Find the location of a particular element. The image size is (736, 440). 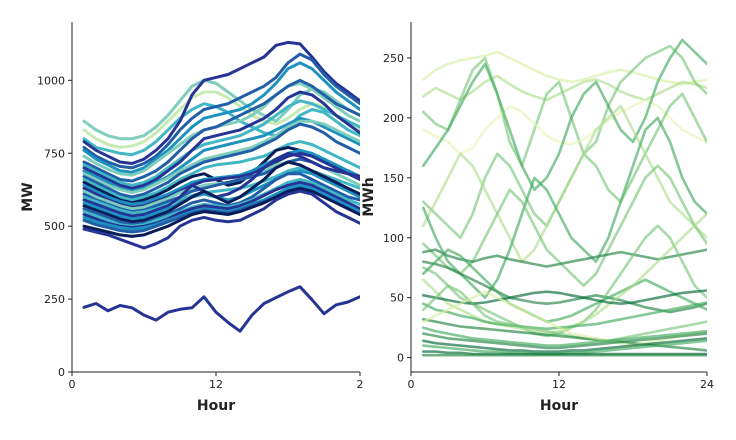

y-axis-label: MWh is located at coordinates (369, 196).